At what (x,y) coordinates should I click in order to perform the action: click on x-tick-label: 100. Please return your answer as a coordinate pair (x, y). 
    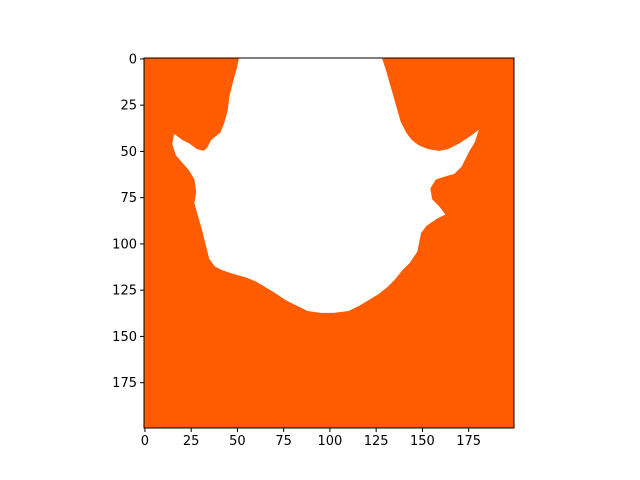
    Looking at the image, I should click on (330, 441).